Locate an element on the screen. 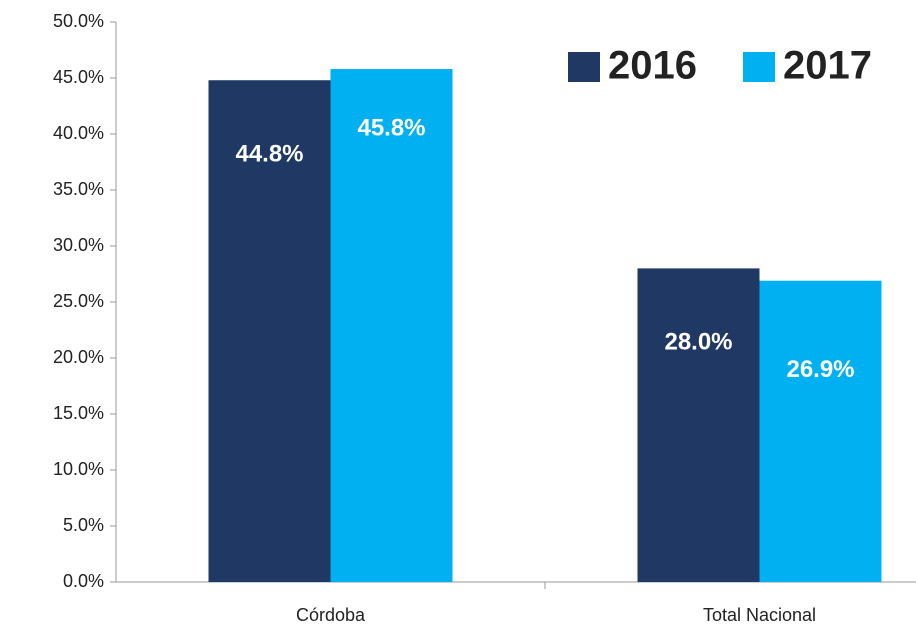 This screenshot has width=916, height=630. y-tick-label: 15.0% is located at coordinates (78, 413).